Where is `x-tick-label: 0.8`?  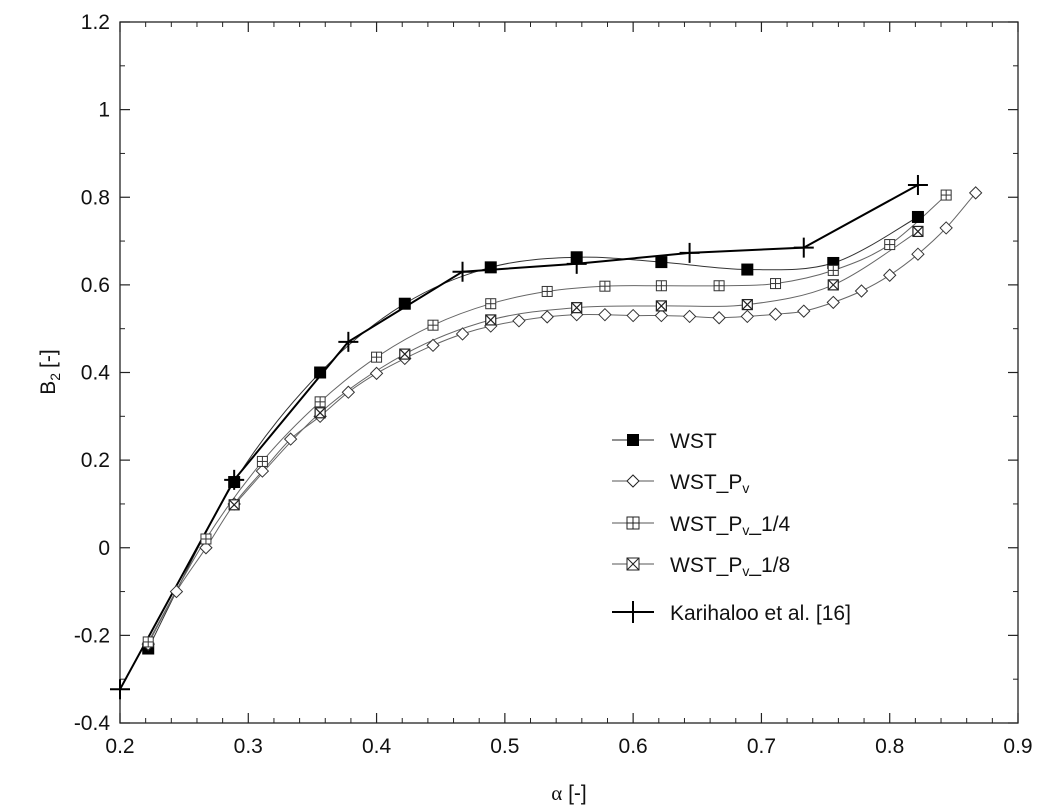
x-tick-label: 0.8 is located at coordinates (889, 746).